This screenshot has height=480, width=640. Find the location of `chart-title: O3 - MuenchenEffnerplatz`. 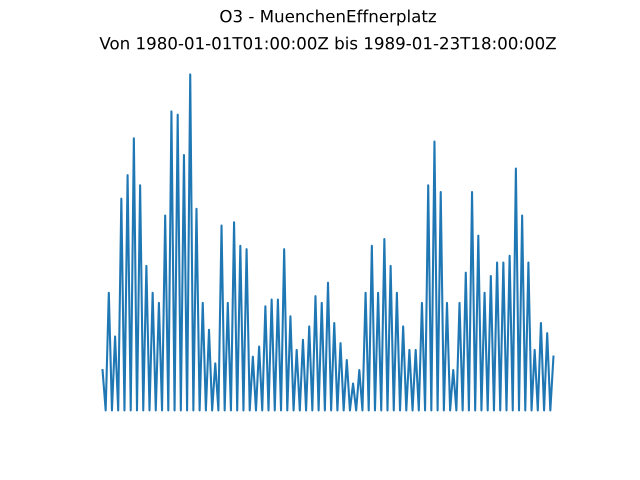

chart-title: O3 - MuenchenEffnerplatz is located at coordinates (328, 18).